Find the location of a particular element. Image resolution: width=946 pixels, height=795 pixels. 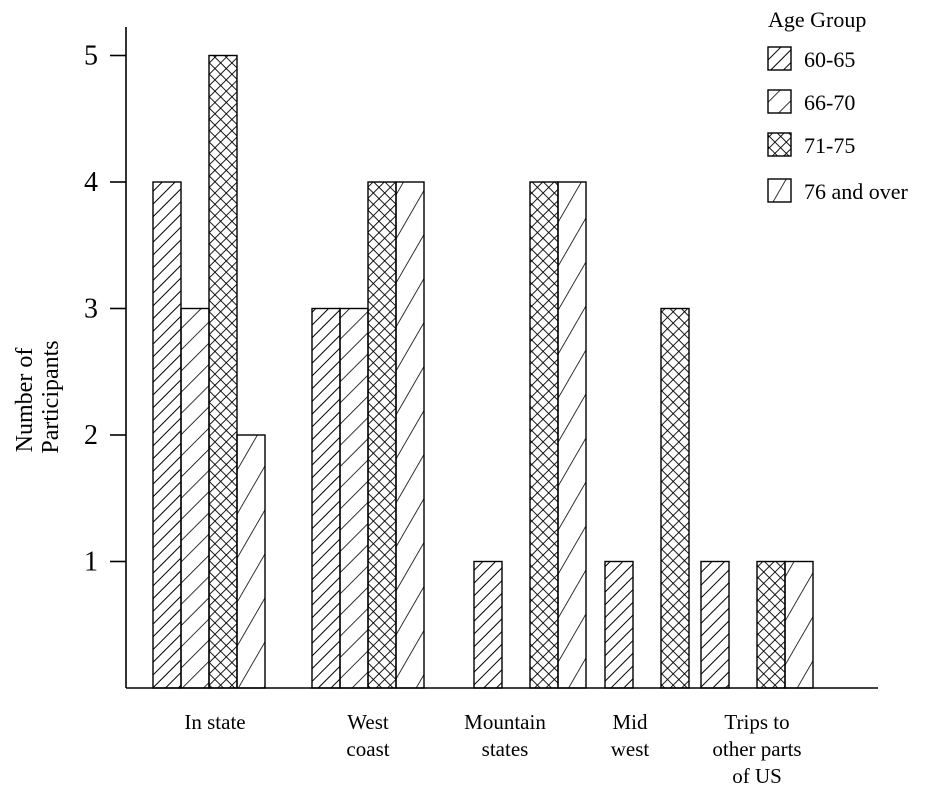

y-axis-title: Number of Participants is located at coordinates (38, 396).